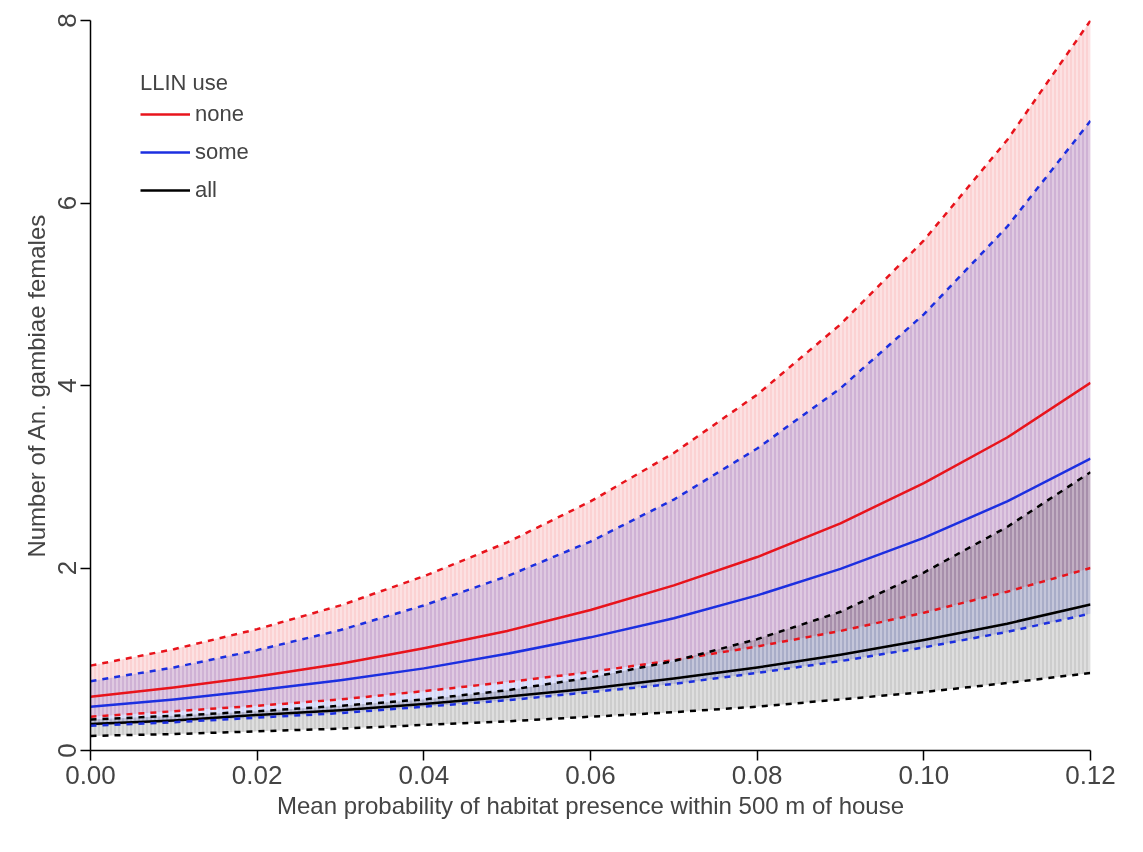 This screenshot has height=852, width=1143. I want to click on x-axis-title: Mean probability of habitat presence within 500 m of house, so click(590, 805).